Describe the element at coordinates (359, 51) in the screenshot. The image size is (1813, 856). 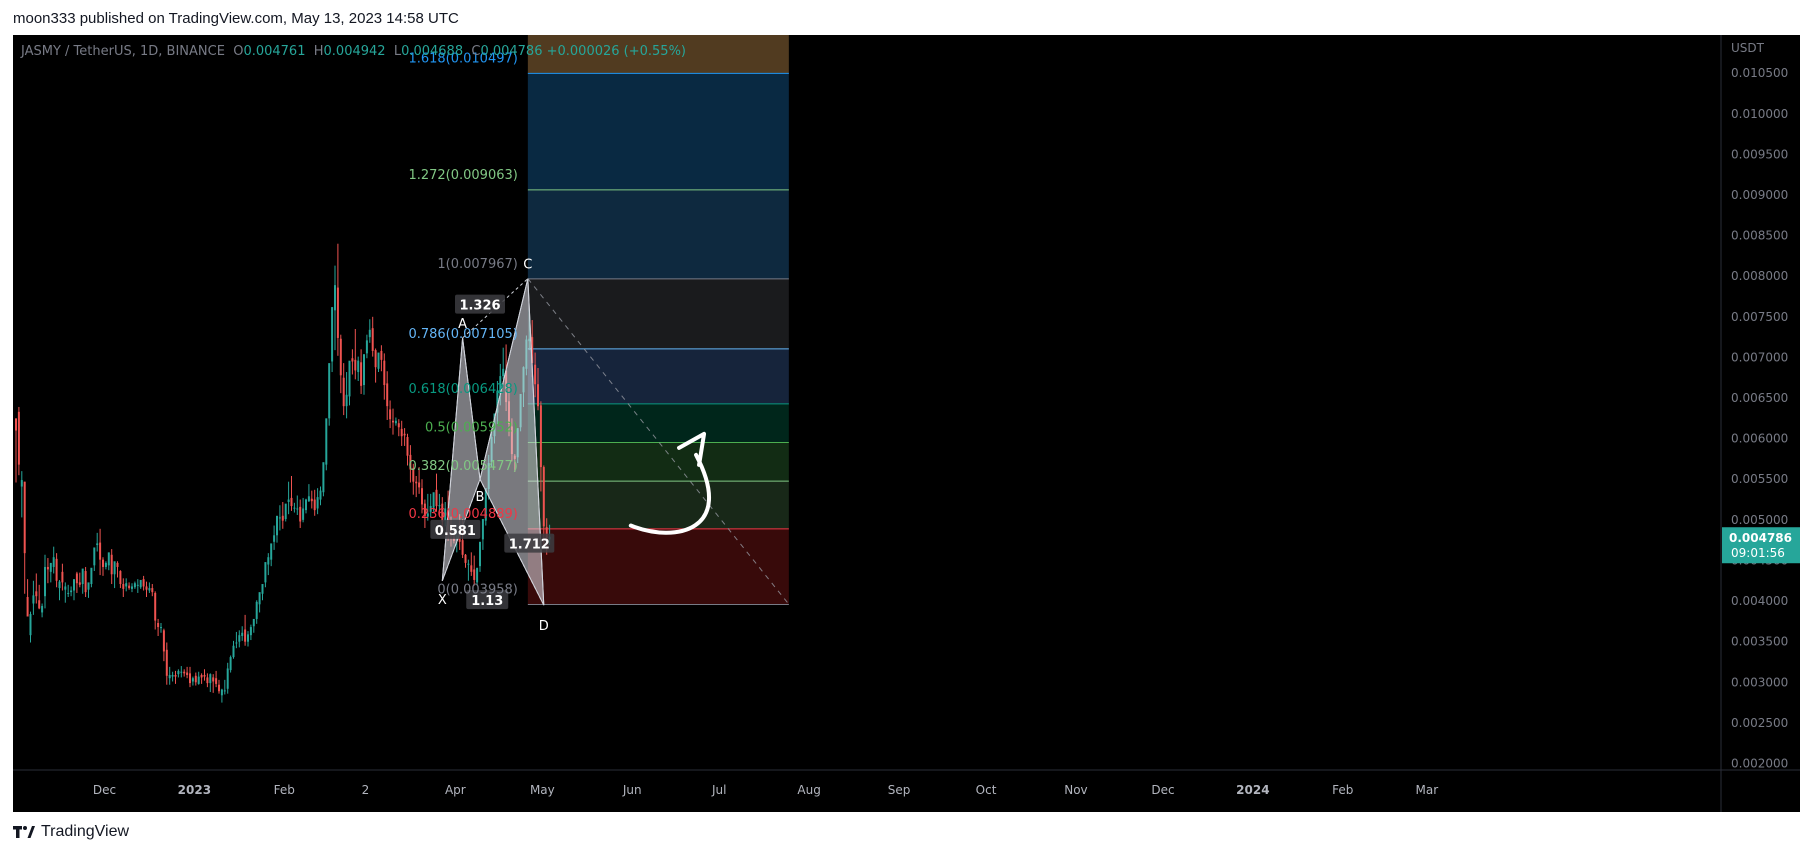
I see `legend-h-value: 0.004942` at that location.